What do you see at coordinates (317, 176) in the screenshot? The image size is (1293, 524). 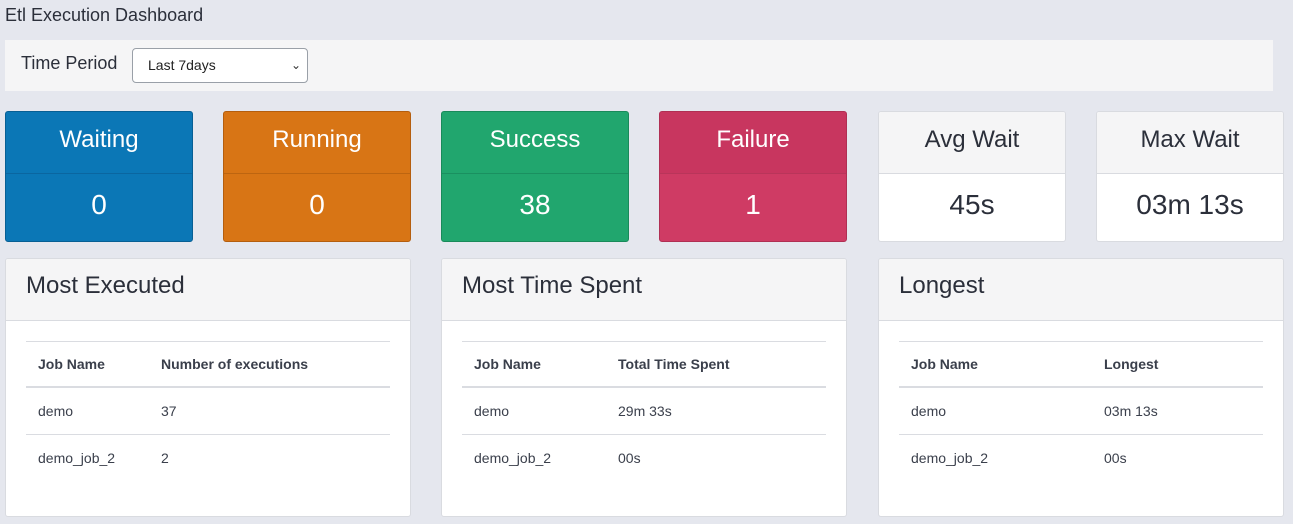 I see `stat-card-running: Running 0` at bounding box center [317, 176].